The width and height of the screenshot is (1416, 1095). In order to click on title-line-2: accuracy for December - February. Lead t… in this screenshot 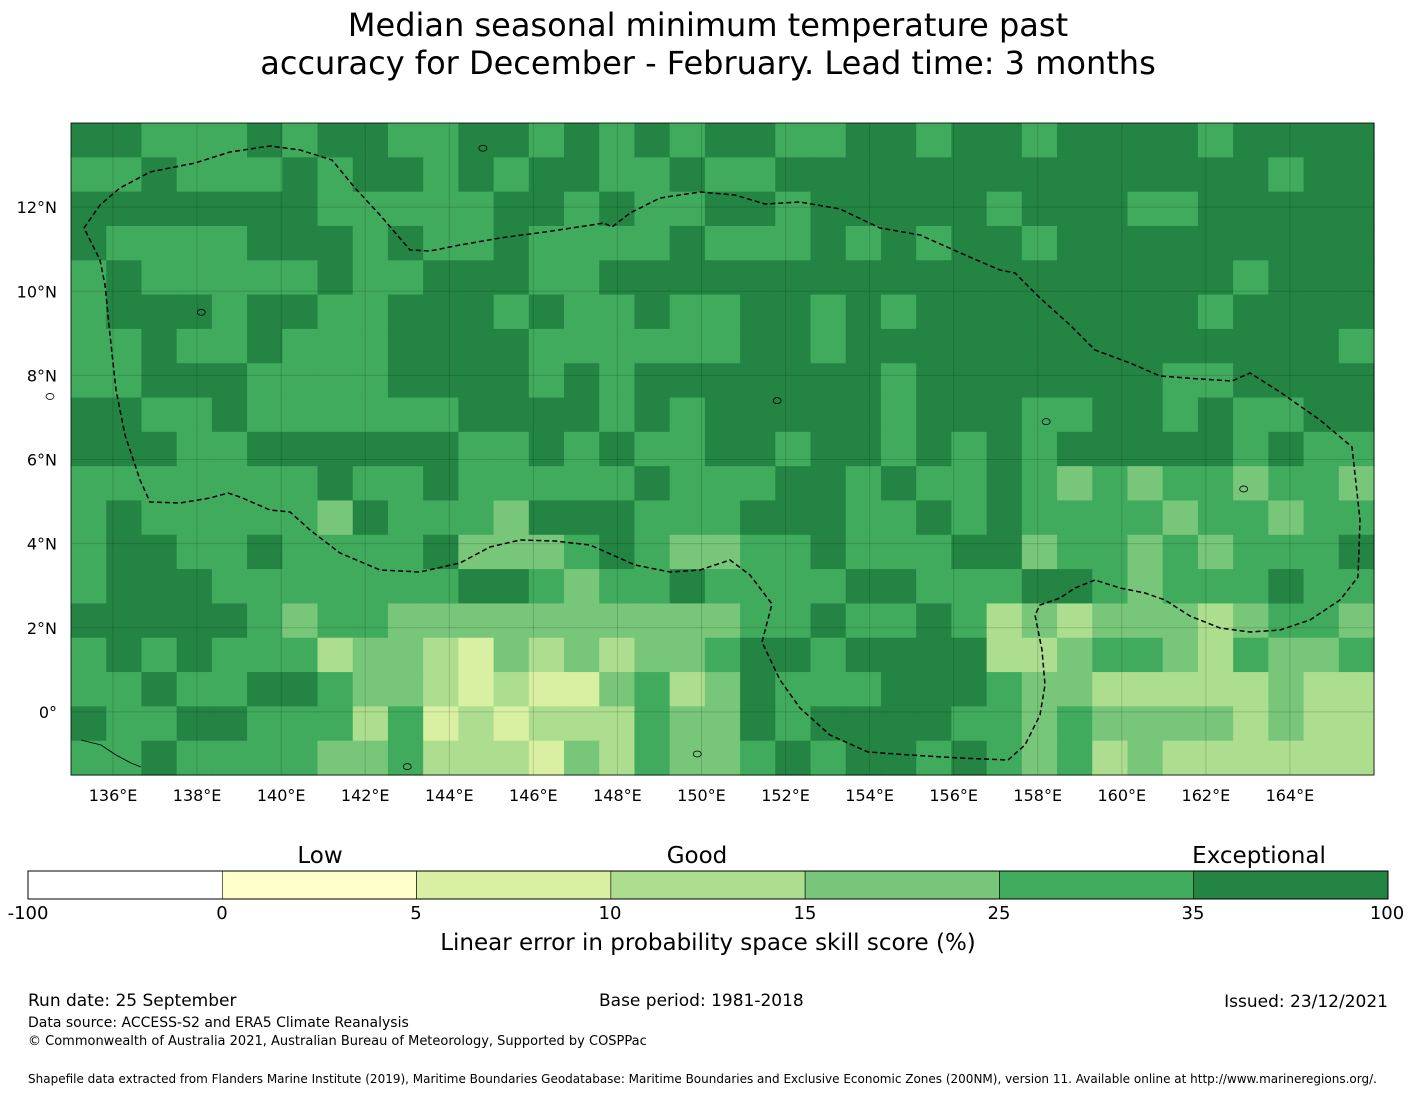, I will do `click(708, 63)`.